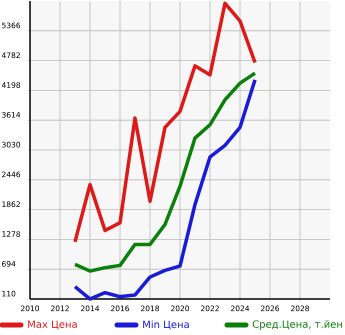 The width and height of the screenshot is (345, 335). What do you see at coordinates (52, 325) in the screenshot?
I see `legend-label: Max Цена` at bounding box center [52, 325].